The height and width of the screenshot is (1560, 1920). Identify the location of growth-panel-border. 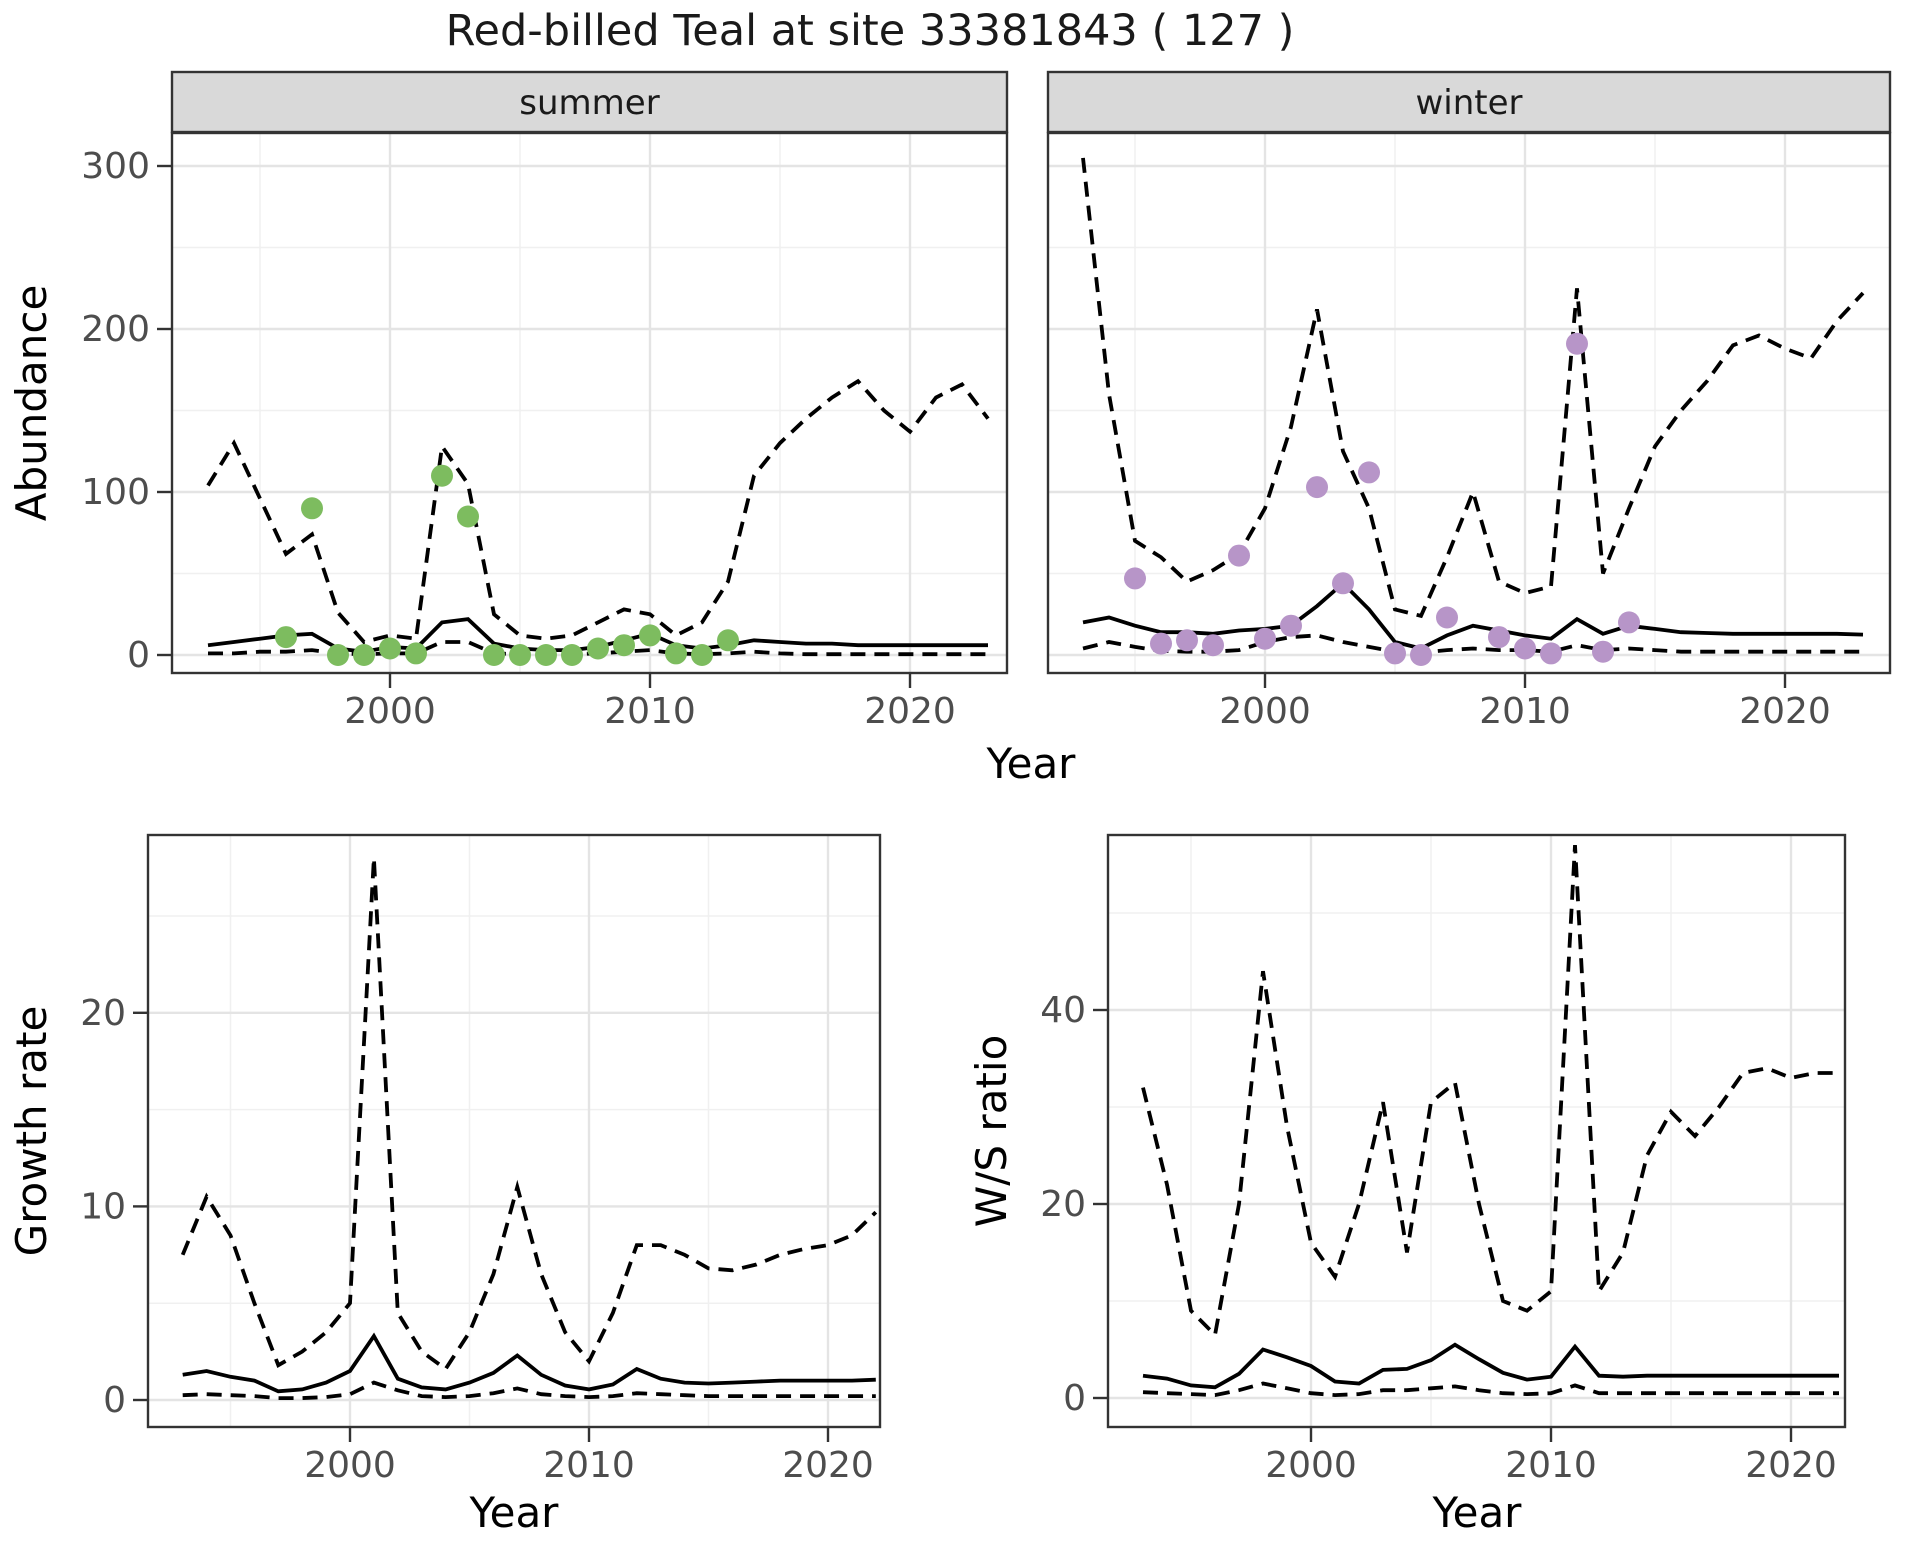
(514, 1131).